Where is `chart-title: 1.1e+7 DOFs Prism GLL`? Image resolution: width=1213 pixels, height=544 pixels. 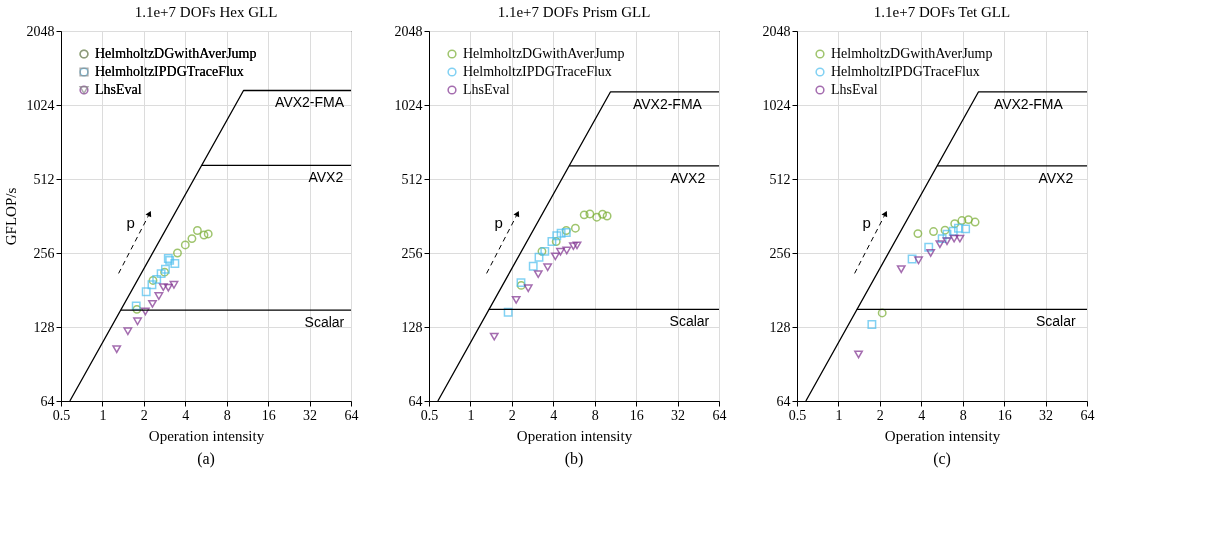
chart-title: 1.1e+7 DOFs Prism GLL is located at coordinates (574, 12).